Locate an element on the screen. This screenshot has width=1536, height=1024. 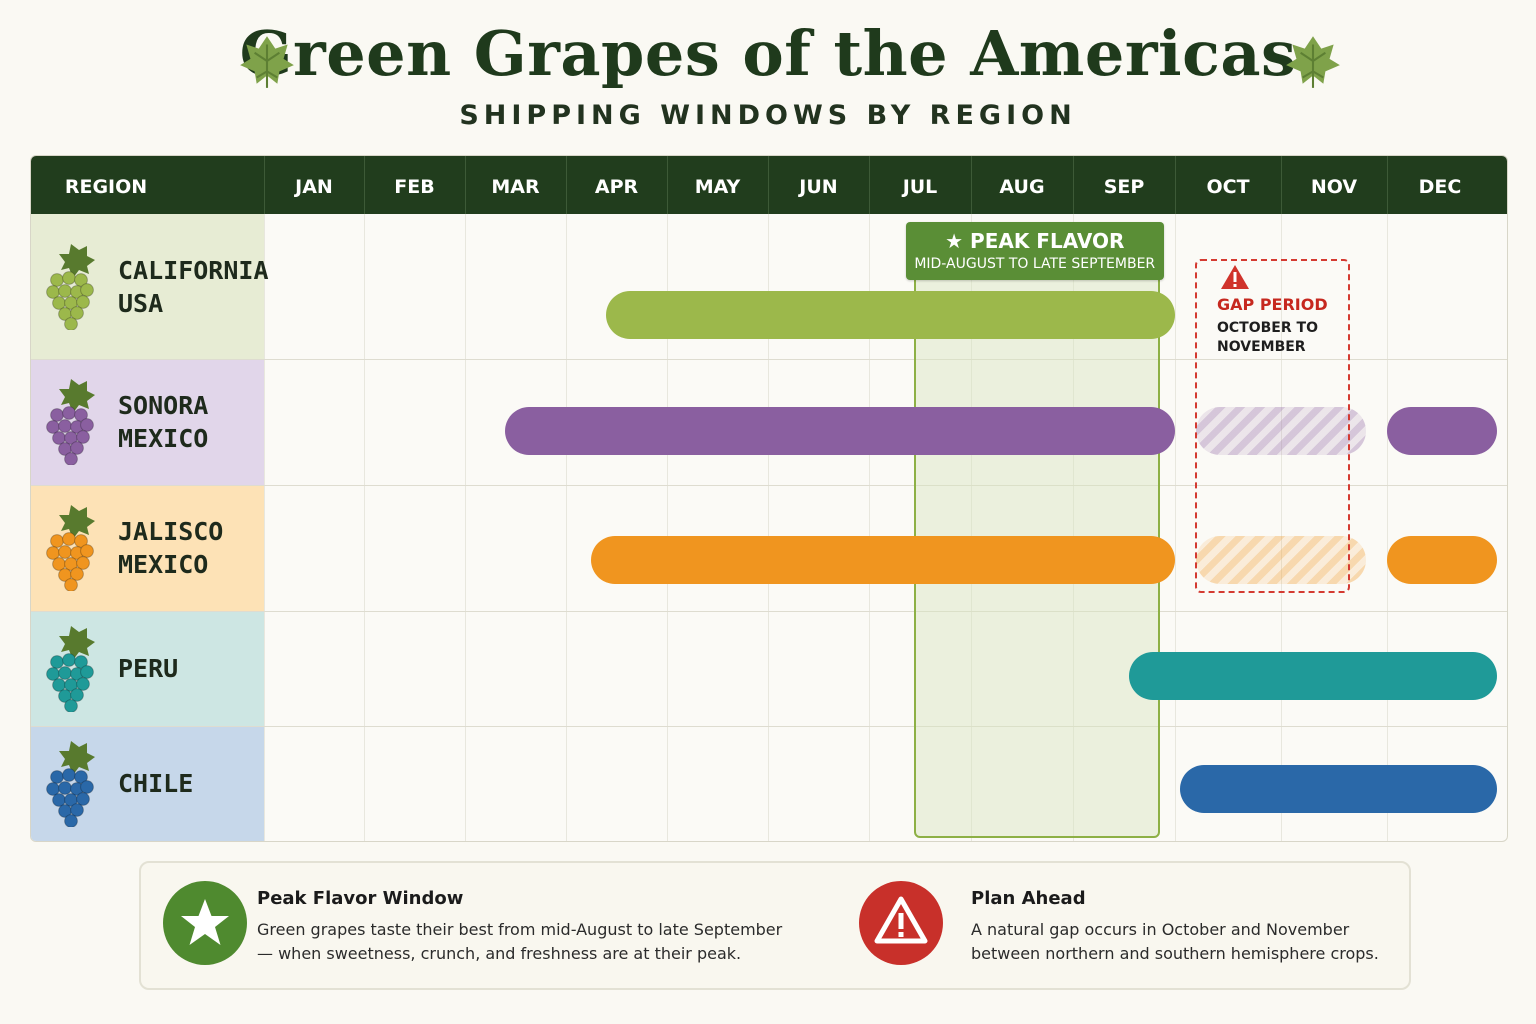
region-label: PERU is located at coordinates (148, 668).